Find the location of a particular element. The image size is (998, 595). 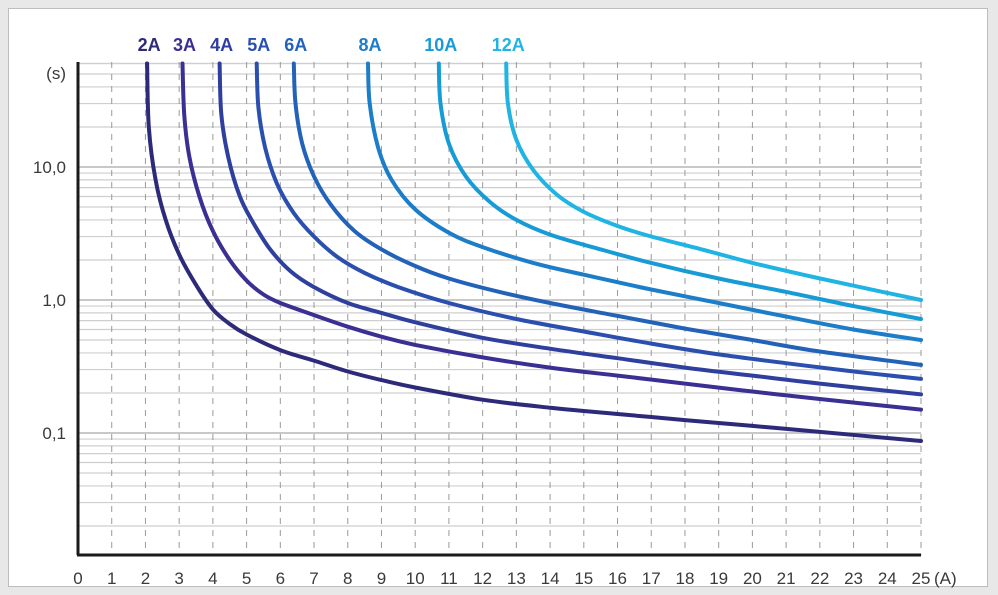

x-tick-label: 23 is located at coordinates (853, 578).